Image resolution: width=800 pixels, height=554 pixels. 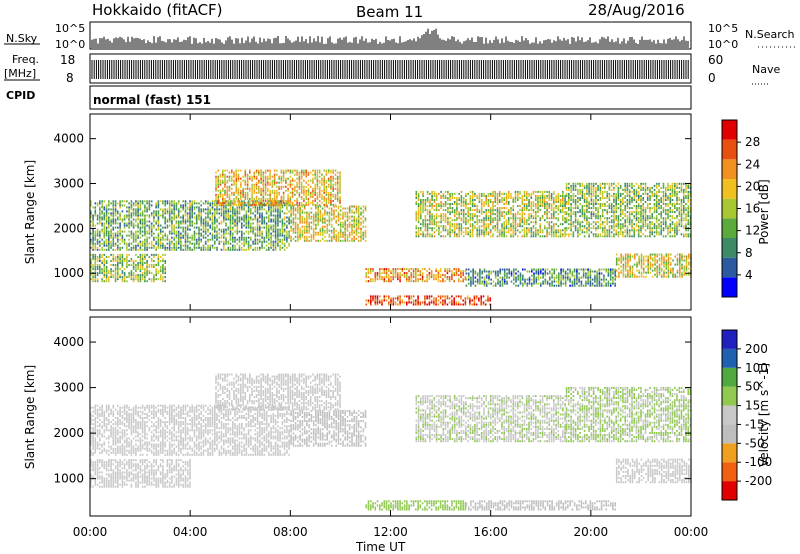 I want to click on xtick-label: 16:00, so click(x=490, y=532).